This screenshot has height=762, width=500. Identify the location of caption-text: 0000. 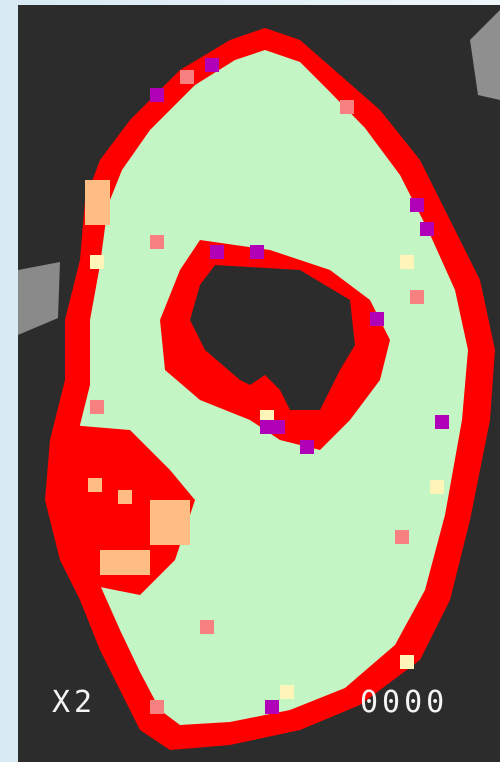
(404, 702).